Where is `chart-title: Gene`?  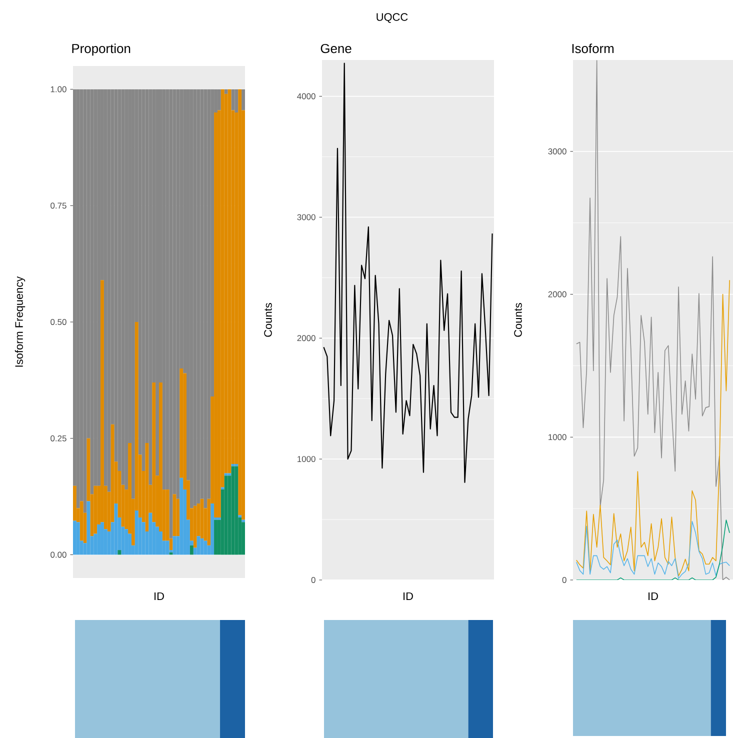 chart-title: Gene is located at coordinates (336, 49).